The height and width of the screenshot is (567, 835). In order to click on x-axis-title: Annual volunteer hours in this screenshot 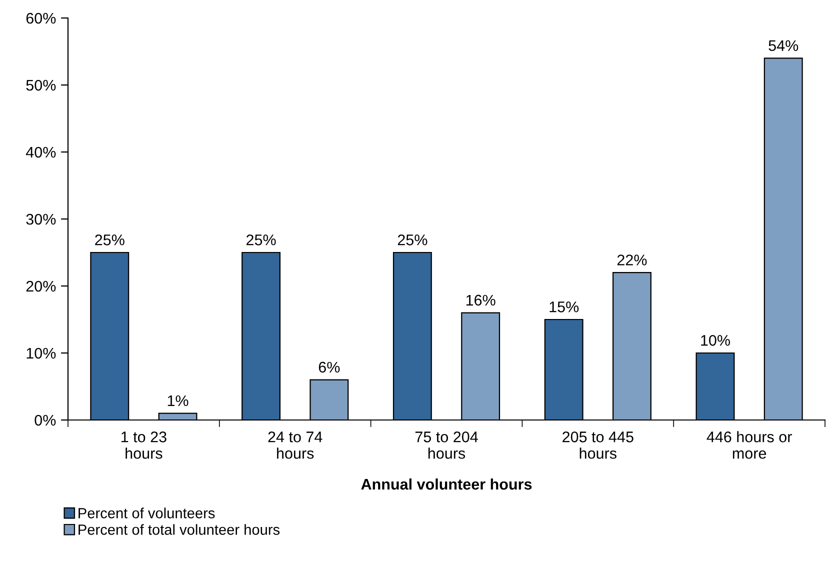, I will do `click(446, 484)`.